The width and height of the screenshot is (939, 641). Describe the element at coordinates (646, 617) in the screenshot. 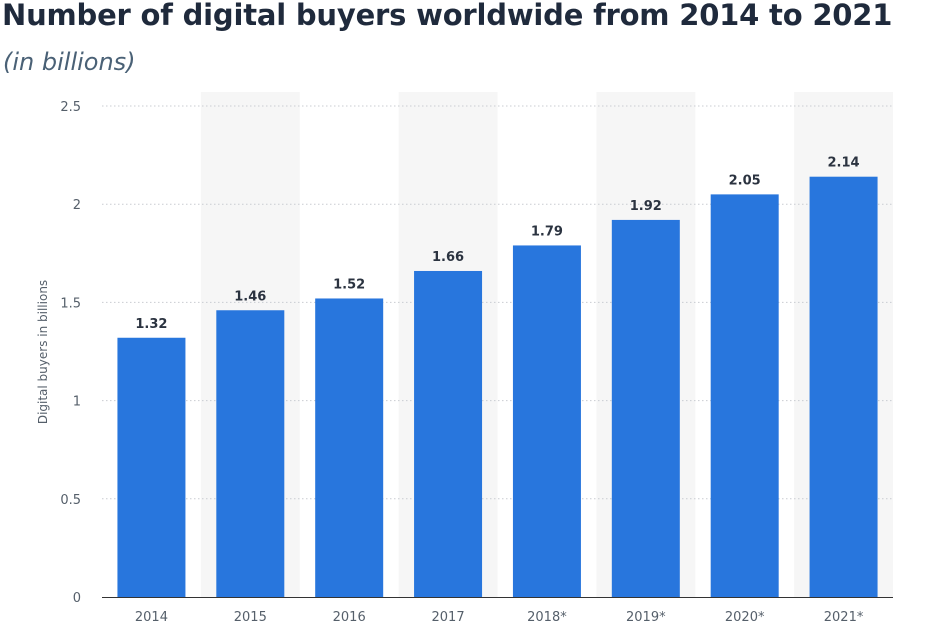

I see `x-tick-label-2019*: 2019*` at that location.